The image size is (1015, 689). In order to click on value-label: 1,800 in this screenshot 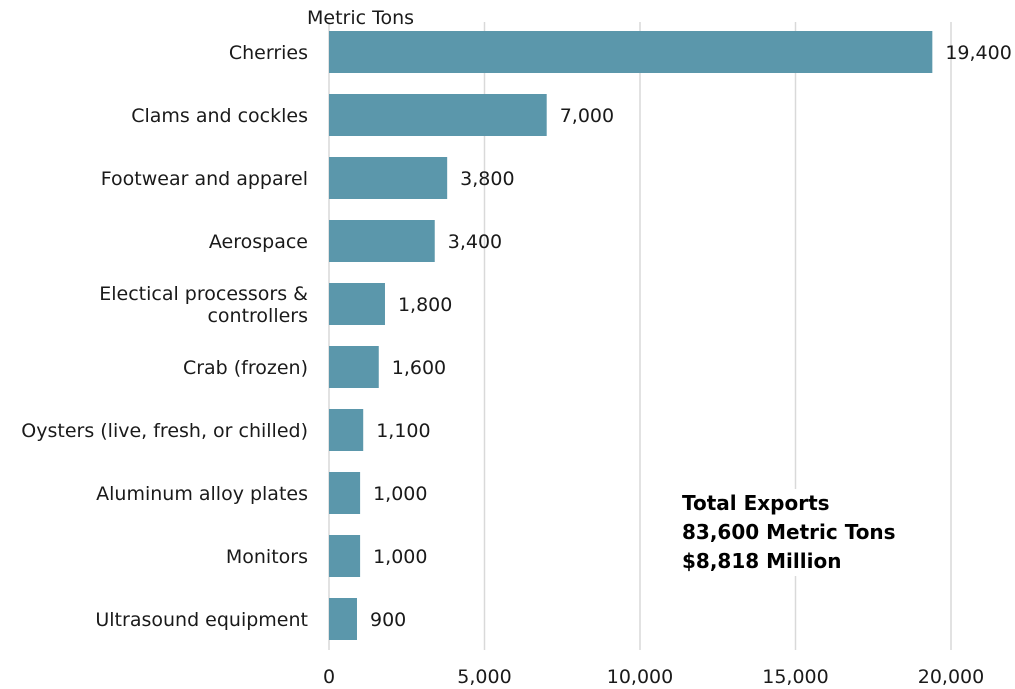, I will do `click(425, 305)`.